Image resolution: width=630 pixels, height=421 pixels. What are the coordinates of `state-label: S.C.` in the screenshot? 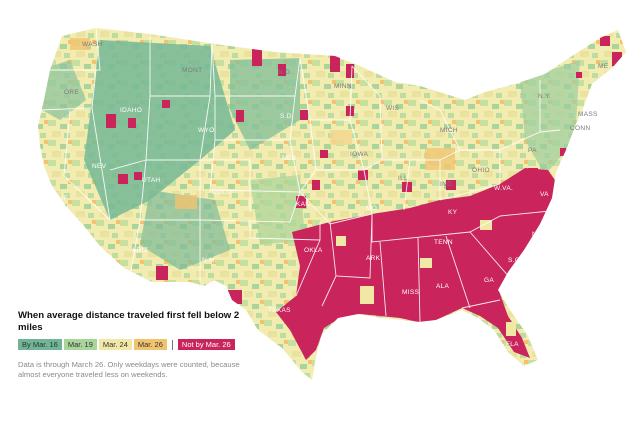 It's located at (515, 260).